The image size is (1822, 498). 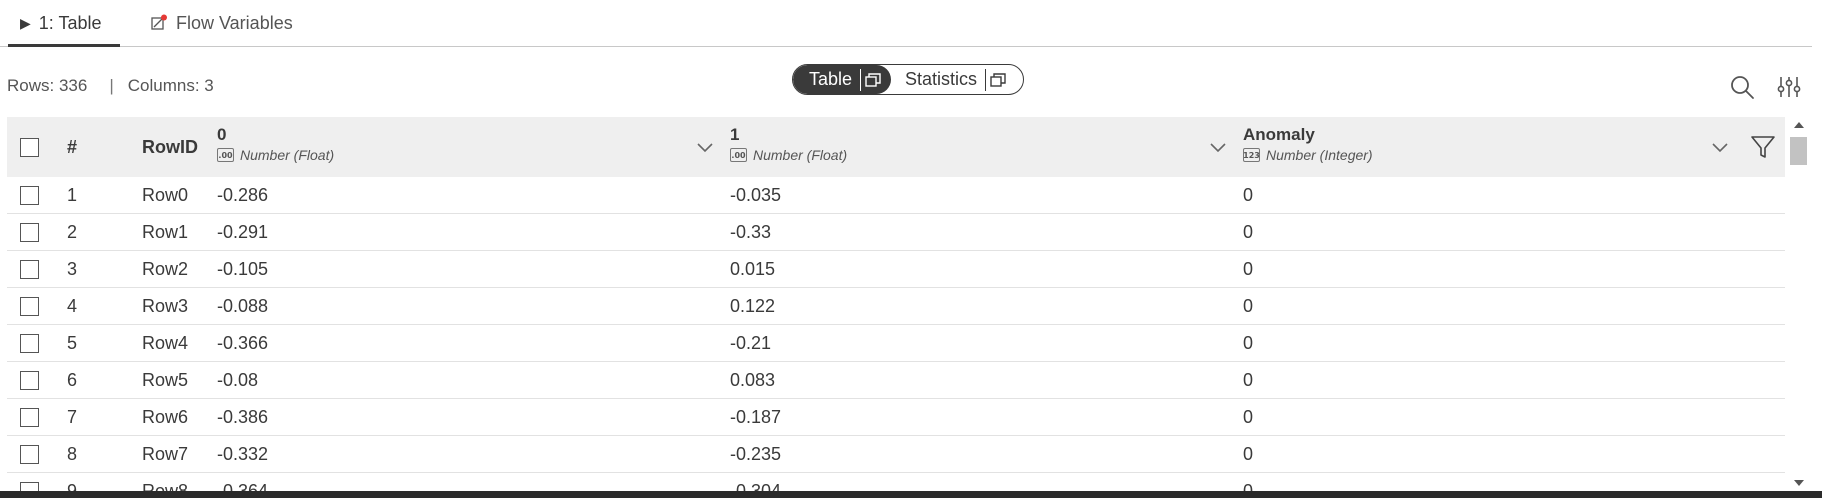 I want to click on table-row: 4 Row3 -0.088 0.122 0, so click(x=896, y=306).